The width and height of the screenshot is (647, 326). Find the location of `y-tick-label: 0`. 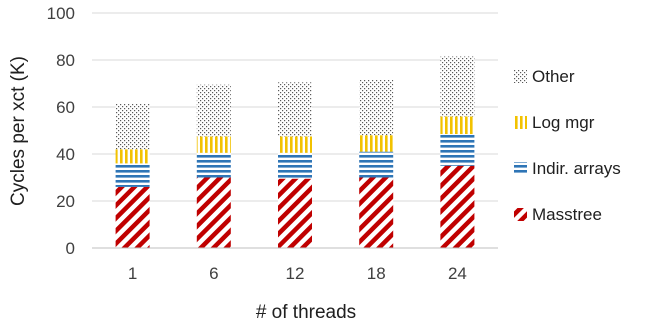

y-tick-label: 0 is located at coordinates (70, 248).